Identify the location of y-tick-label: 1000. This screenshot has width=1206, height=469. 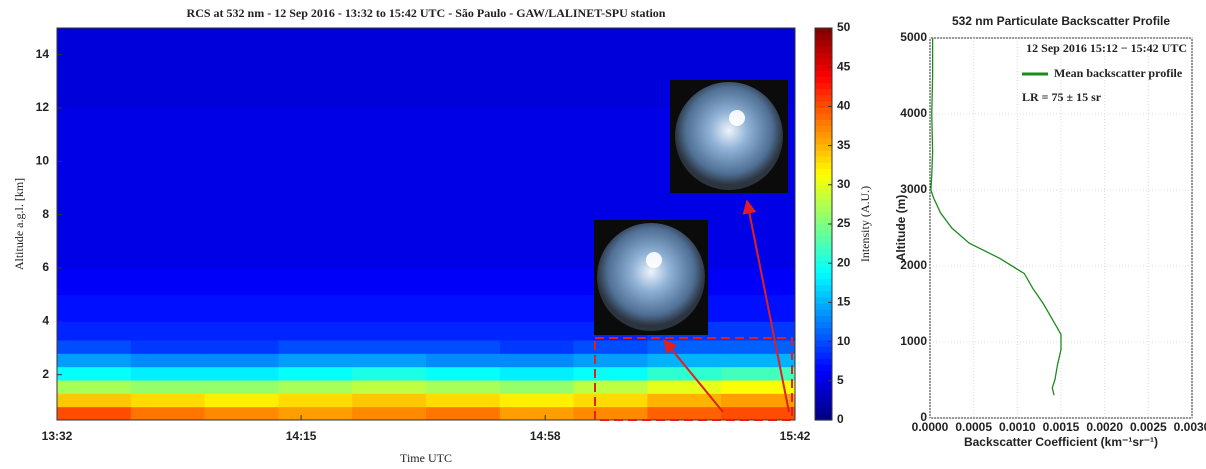
(913, 341).